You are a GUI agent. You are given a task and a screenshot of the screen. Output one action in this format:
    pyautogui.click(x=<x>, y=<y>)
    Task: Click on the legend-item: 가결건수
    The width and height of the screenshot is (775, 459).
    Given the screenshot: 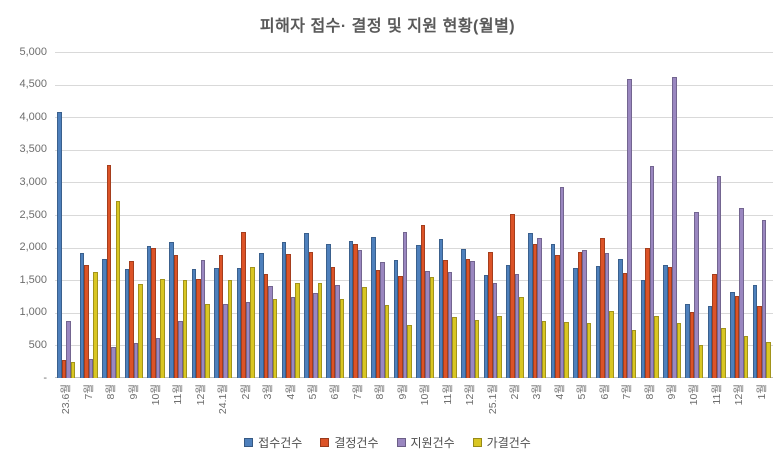 What is the action you would take?
    pyautogui.click(x=501, y=442)
    